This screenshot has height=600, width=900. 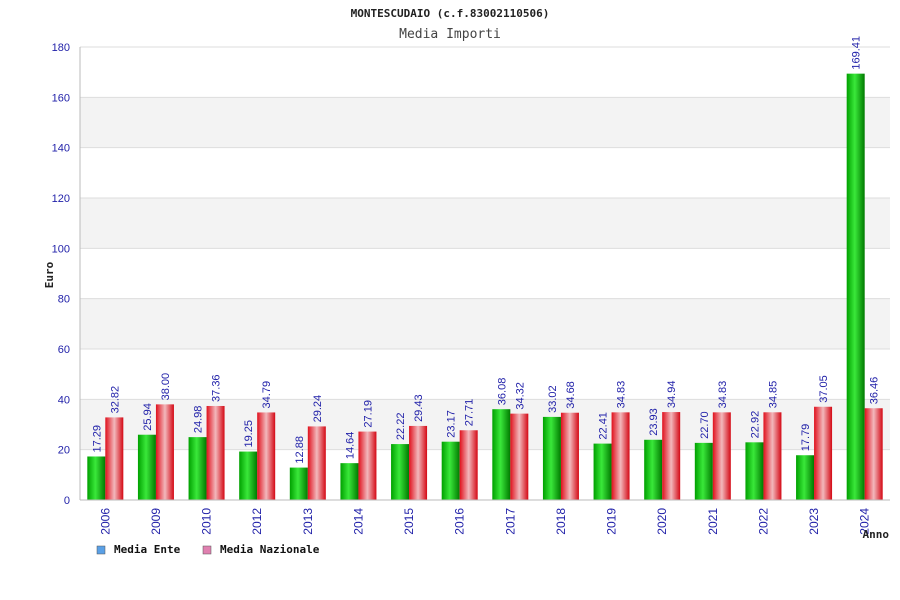 What do you see at coordinates (300, 450) in the screenshot?
I see `data-label-media-ente: 12.88` at bounding box center [300, 450].